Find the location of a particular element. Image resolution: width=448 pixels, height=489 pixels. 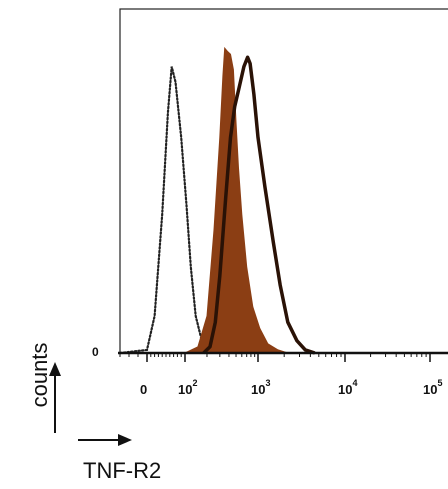

x-tick-label-0: 0 is located at coordinates (143, 389).